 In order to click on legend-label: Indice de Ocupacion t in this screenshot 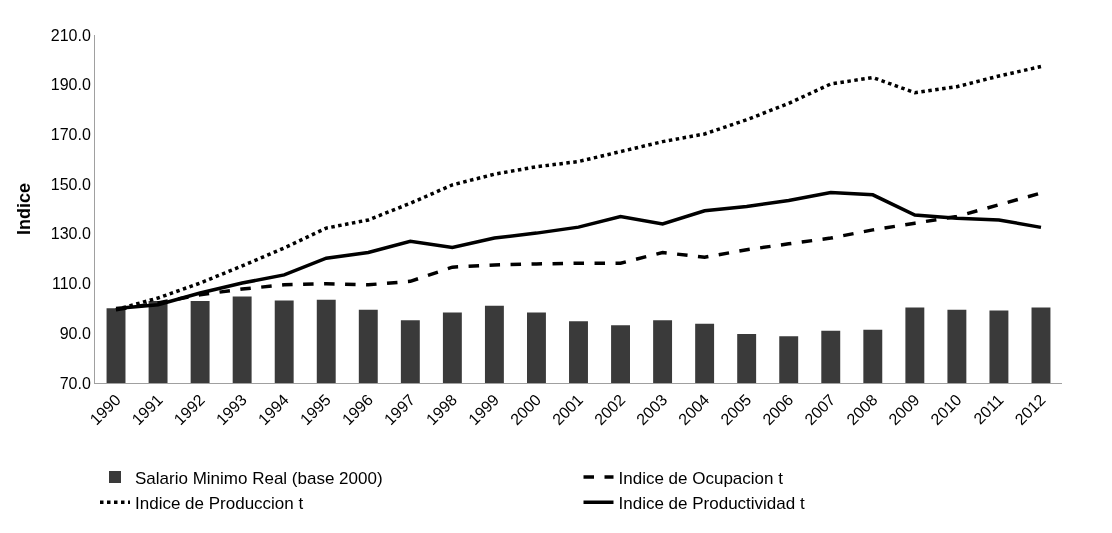, I will do `click(701, 478)`.